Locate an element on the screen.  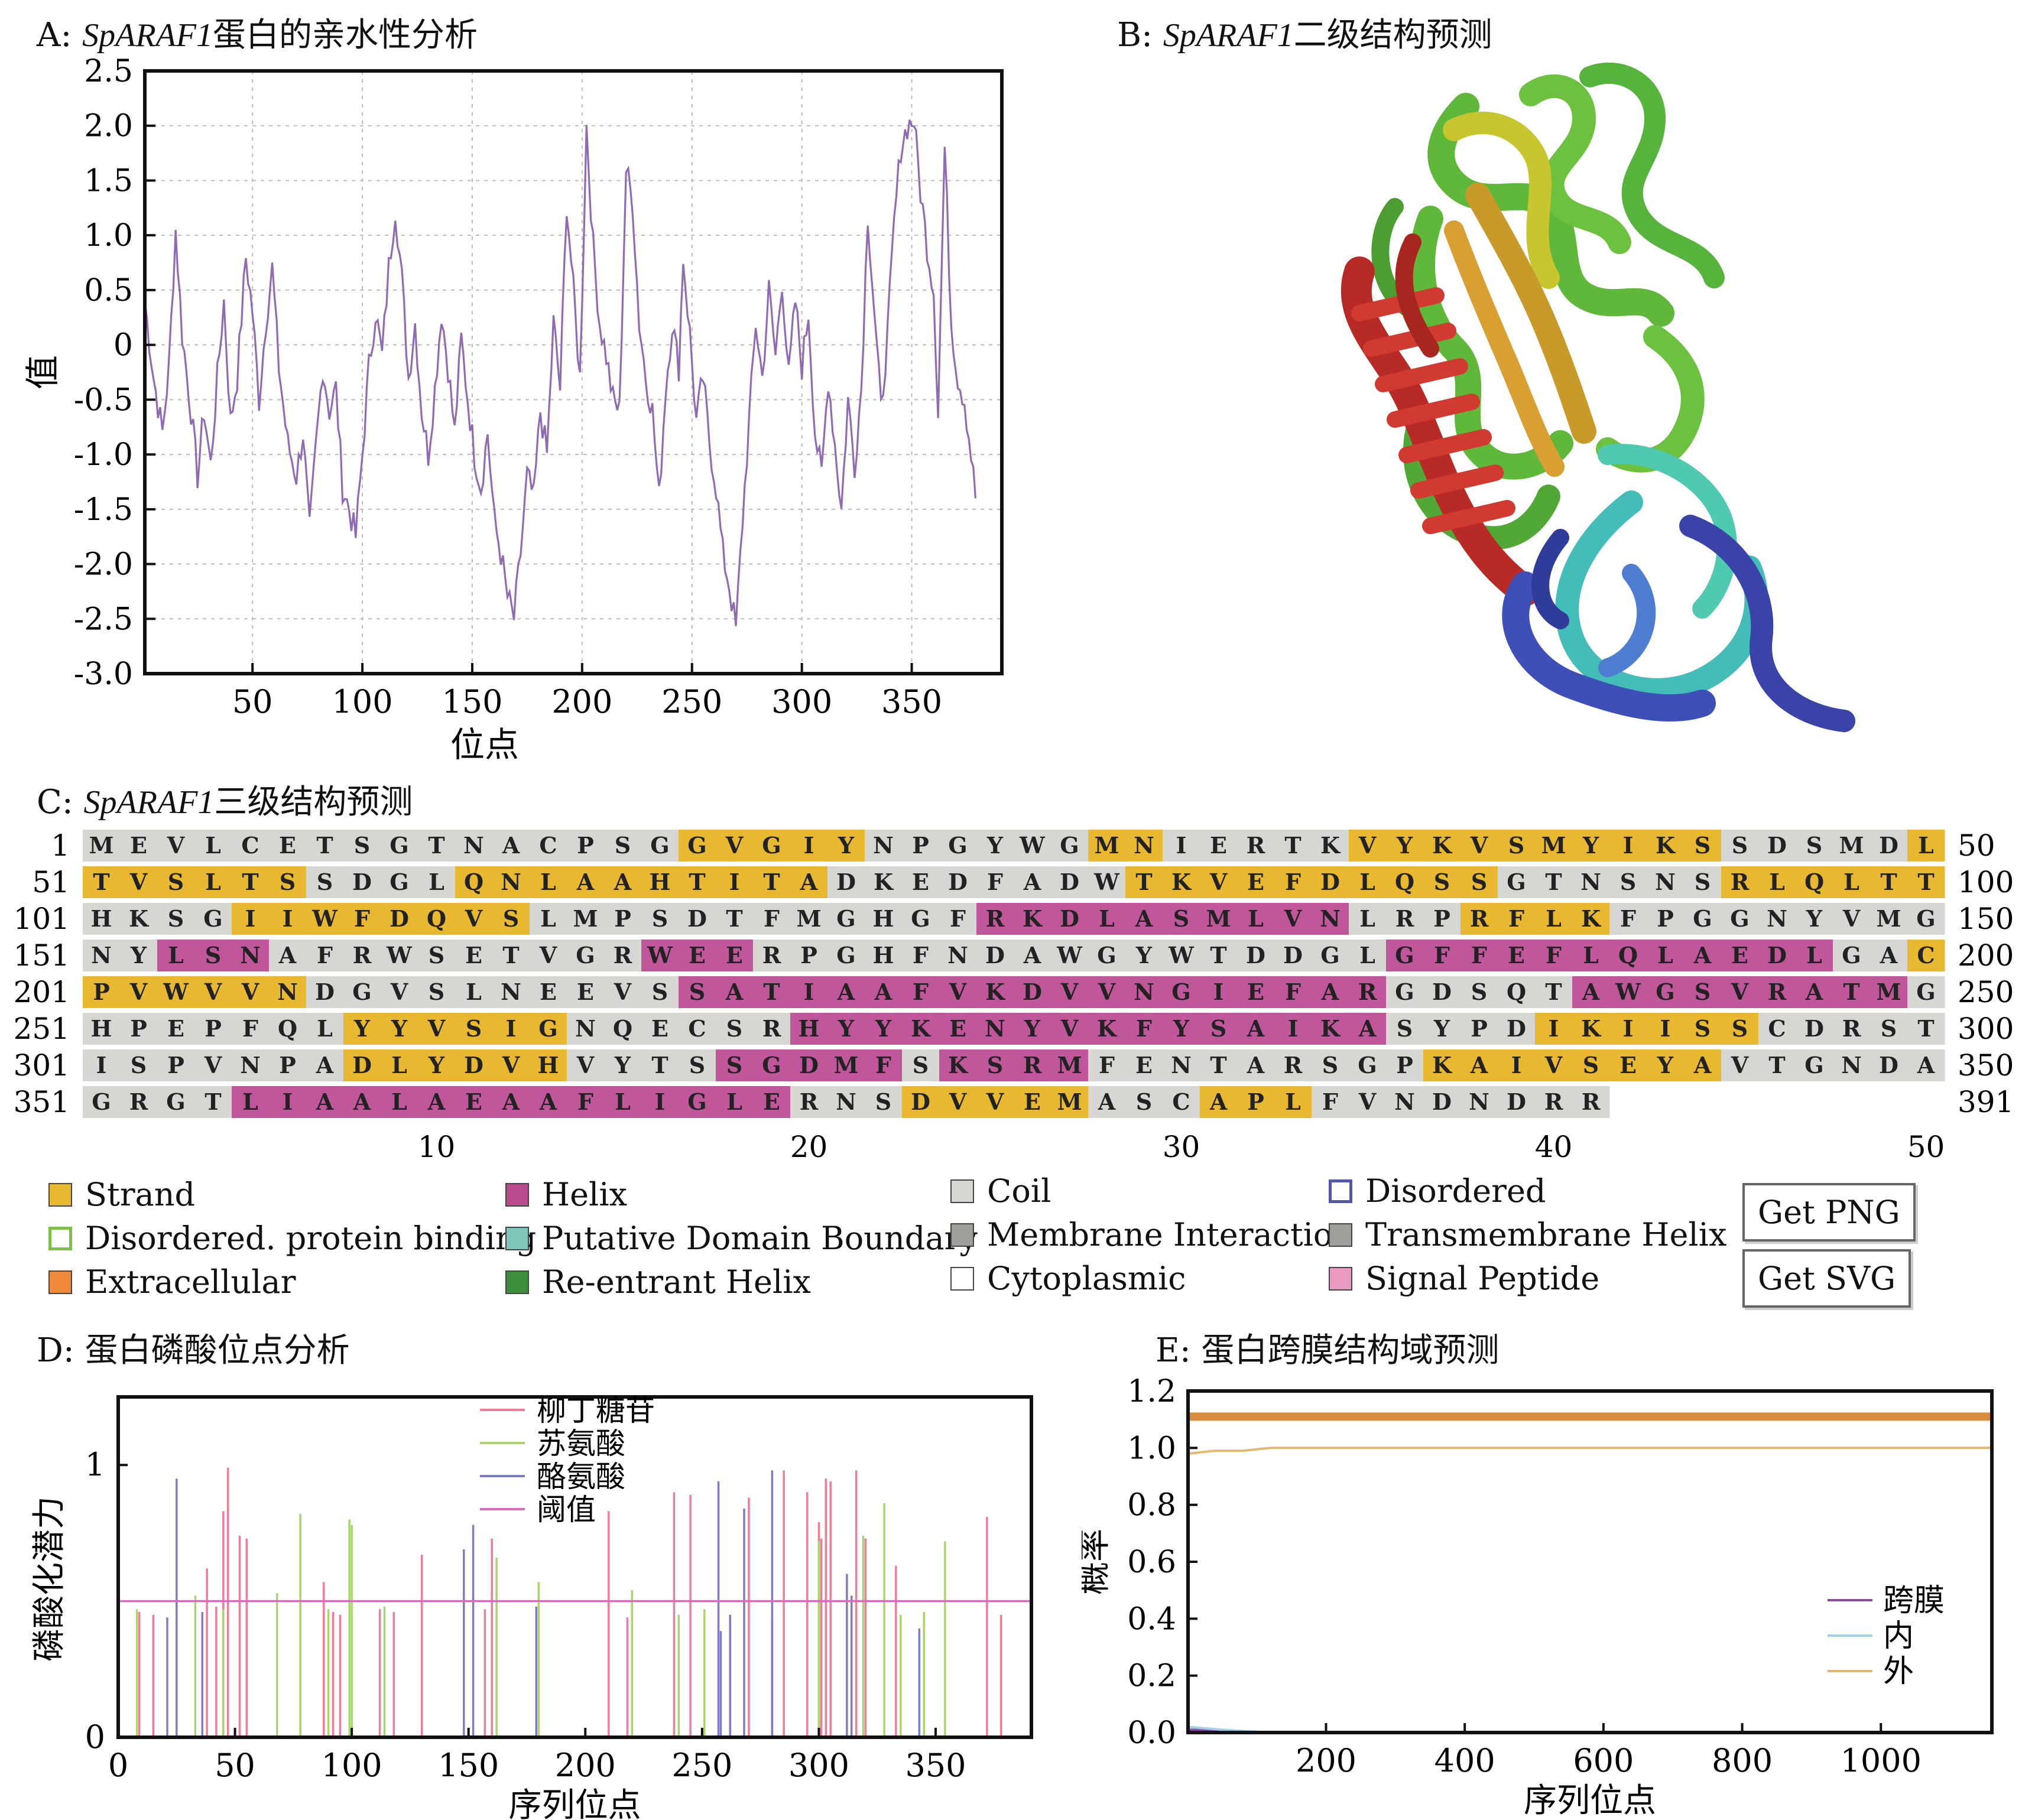
y-tick-label: 1.5 is located at coordinates (108, 181).